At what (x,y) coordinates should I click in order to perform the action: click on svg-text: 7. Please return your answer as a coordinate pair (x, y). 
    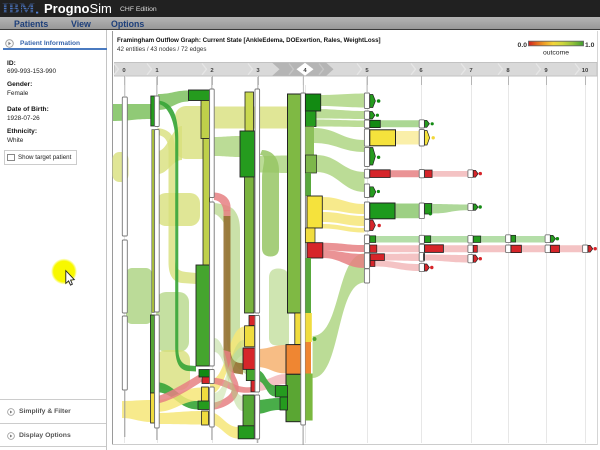
    Looking at the image, I should click on (471, 71).